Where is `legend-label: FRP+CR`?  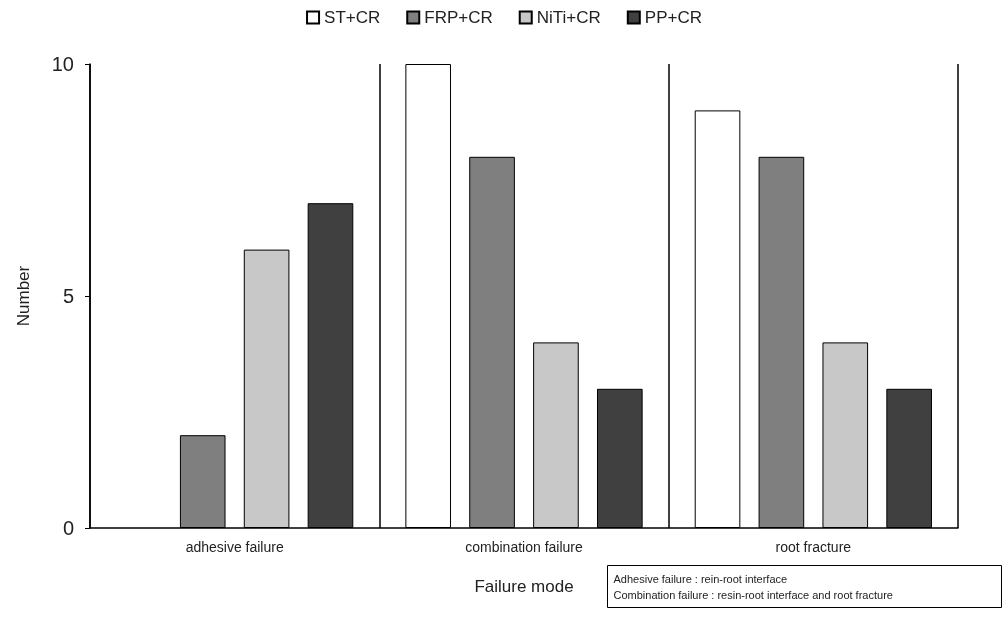
legend-label: FRP+CR is located at coordinates (458, 17).